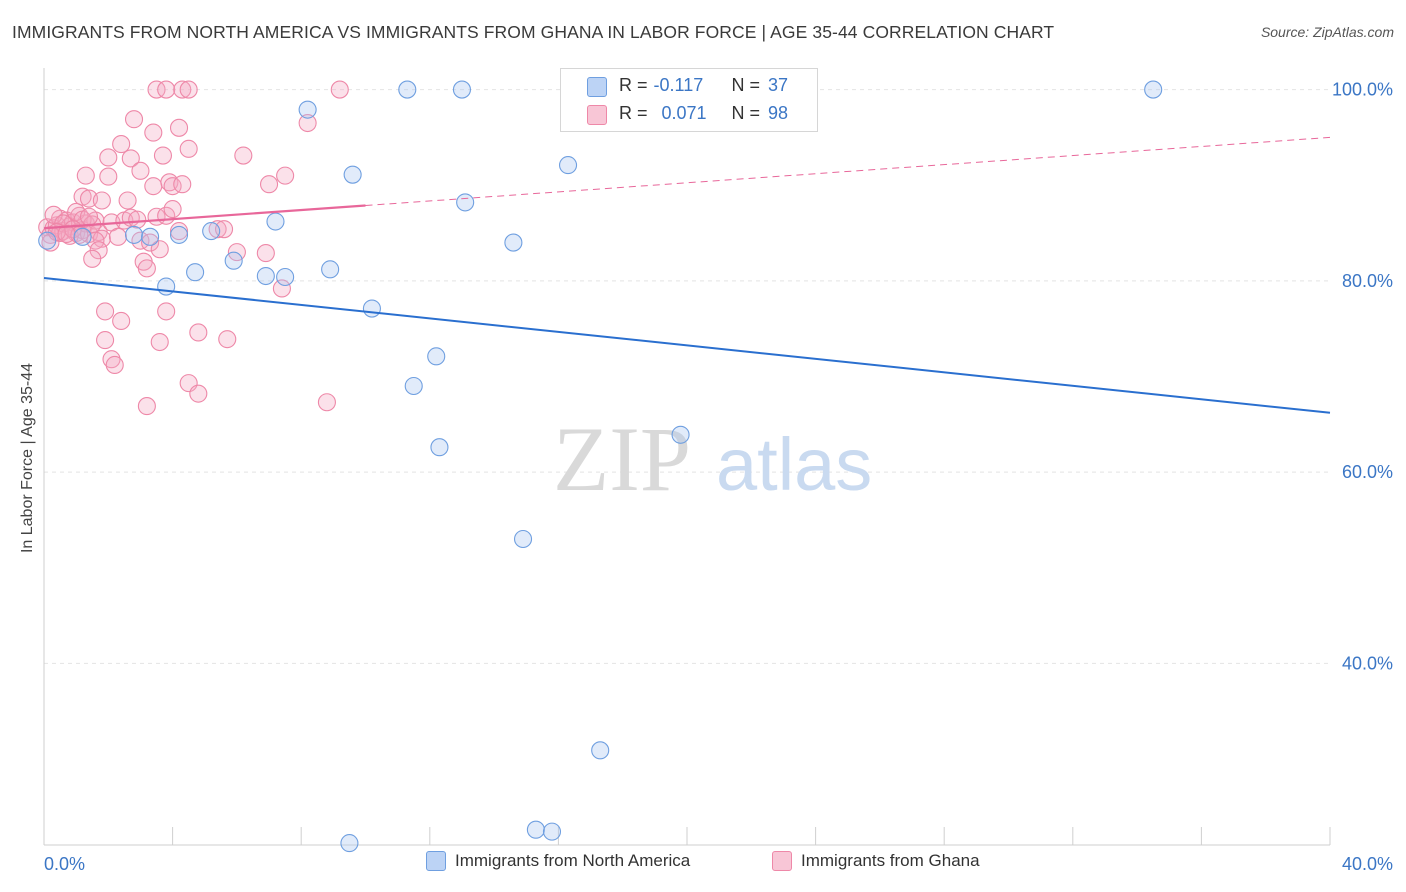  What do you see at coordinates (1367, 281) in the screenshot?
I see `y-tick-label: 80.0%` at bounding box center [1367, 281].